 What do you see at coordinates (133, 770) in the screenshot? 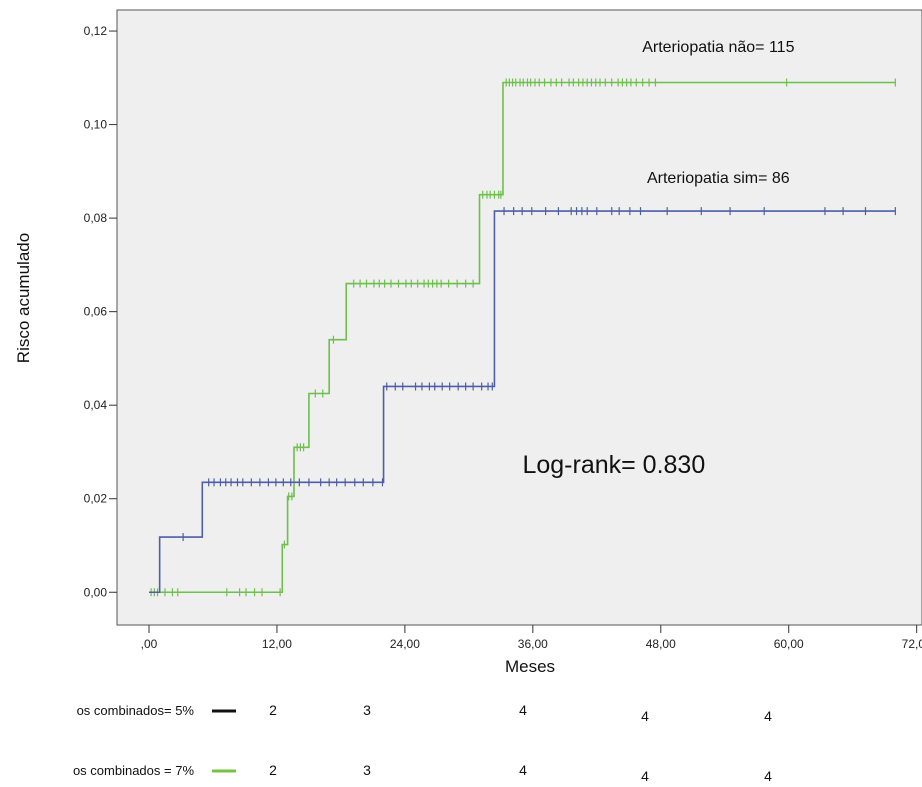
I see `risk-row-label: os combinados = 7%` at bounding box center [133, 770].